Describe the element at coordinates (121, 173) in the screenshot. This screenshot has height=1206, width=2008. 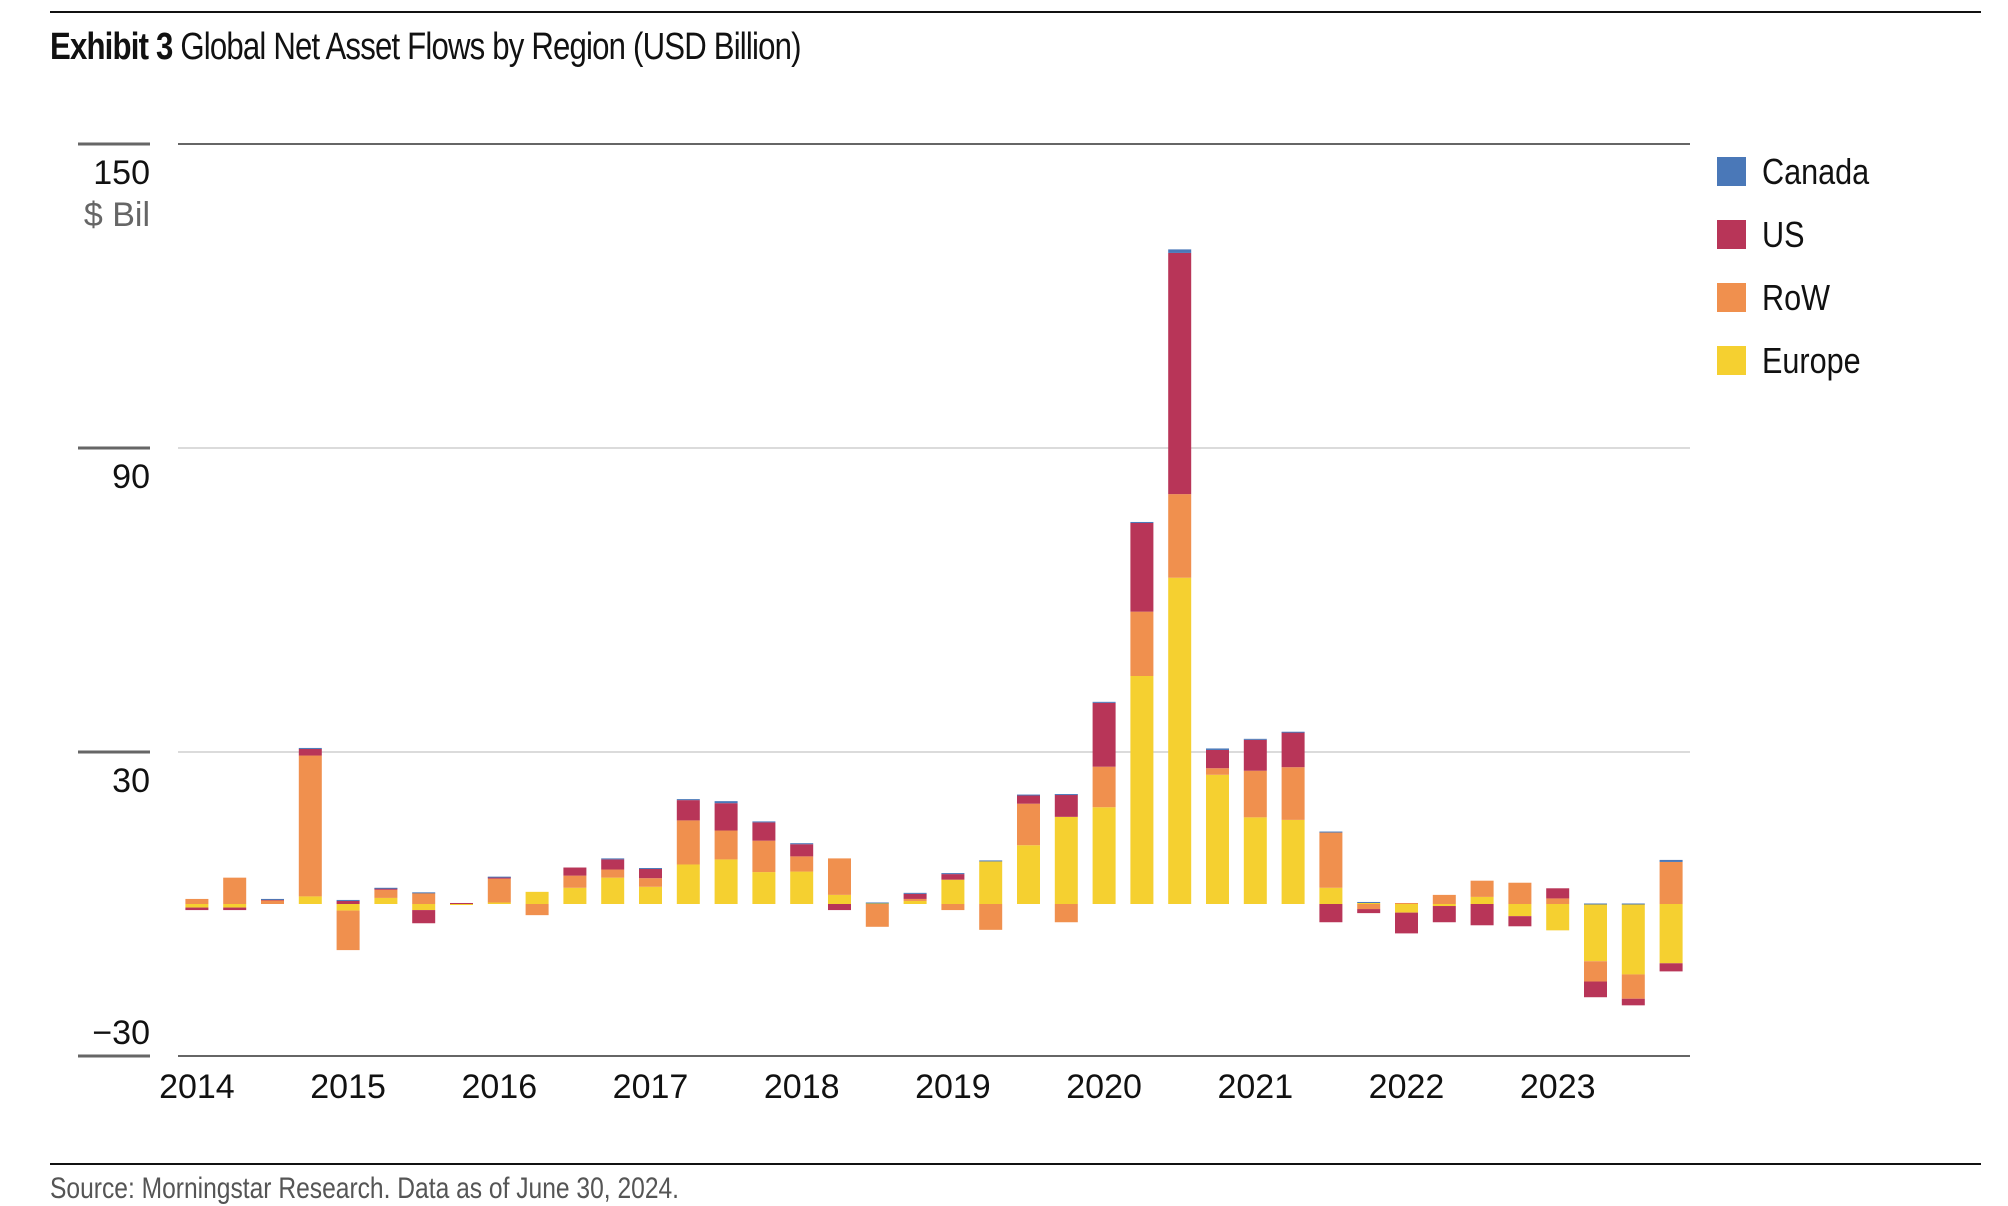
I see `y-tick-label: 150` at that location.